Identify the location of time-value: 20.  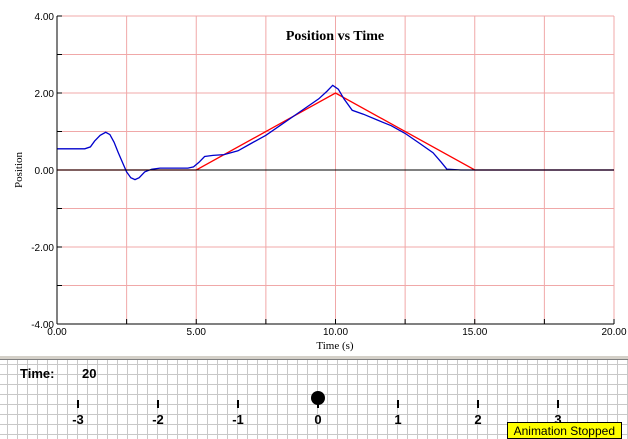
(89, 373).